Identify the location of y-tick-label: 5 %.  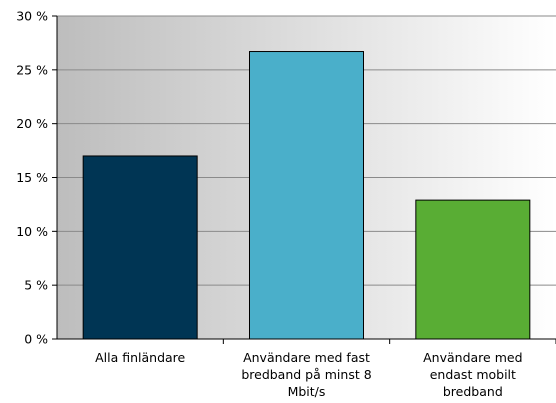
(36, 285).